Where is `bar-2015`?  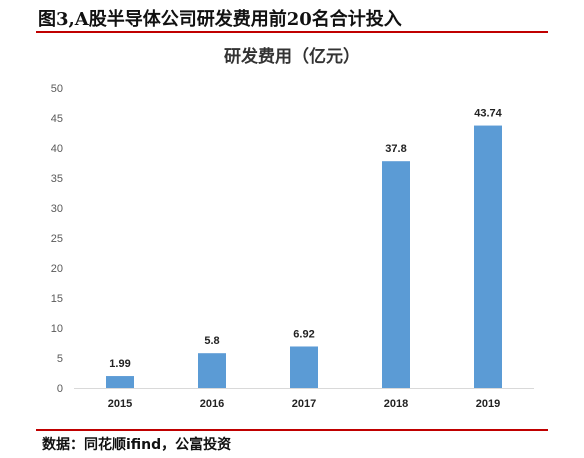 bar-2015 is located at coordinates (120, 382).